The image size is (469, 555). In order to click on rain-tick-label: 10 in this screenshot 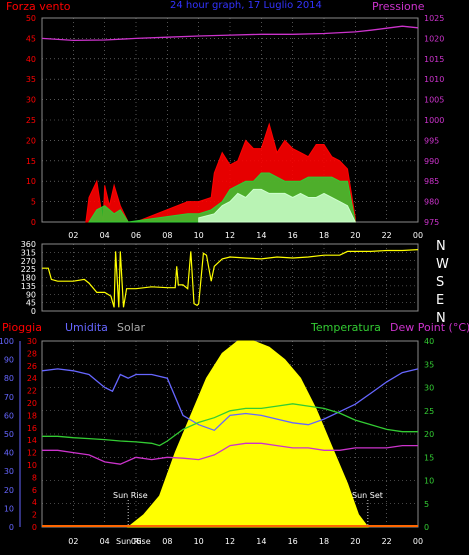, I will do `click(32, 465)`.